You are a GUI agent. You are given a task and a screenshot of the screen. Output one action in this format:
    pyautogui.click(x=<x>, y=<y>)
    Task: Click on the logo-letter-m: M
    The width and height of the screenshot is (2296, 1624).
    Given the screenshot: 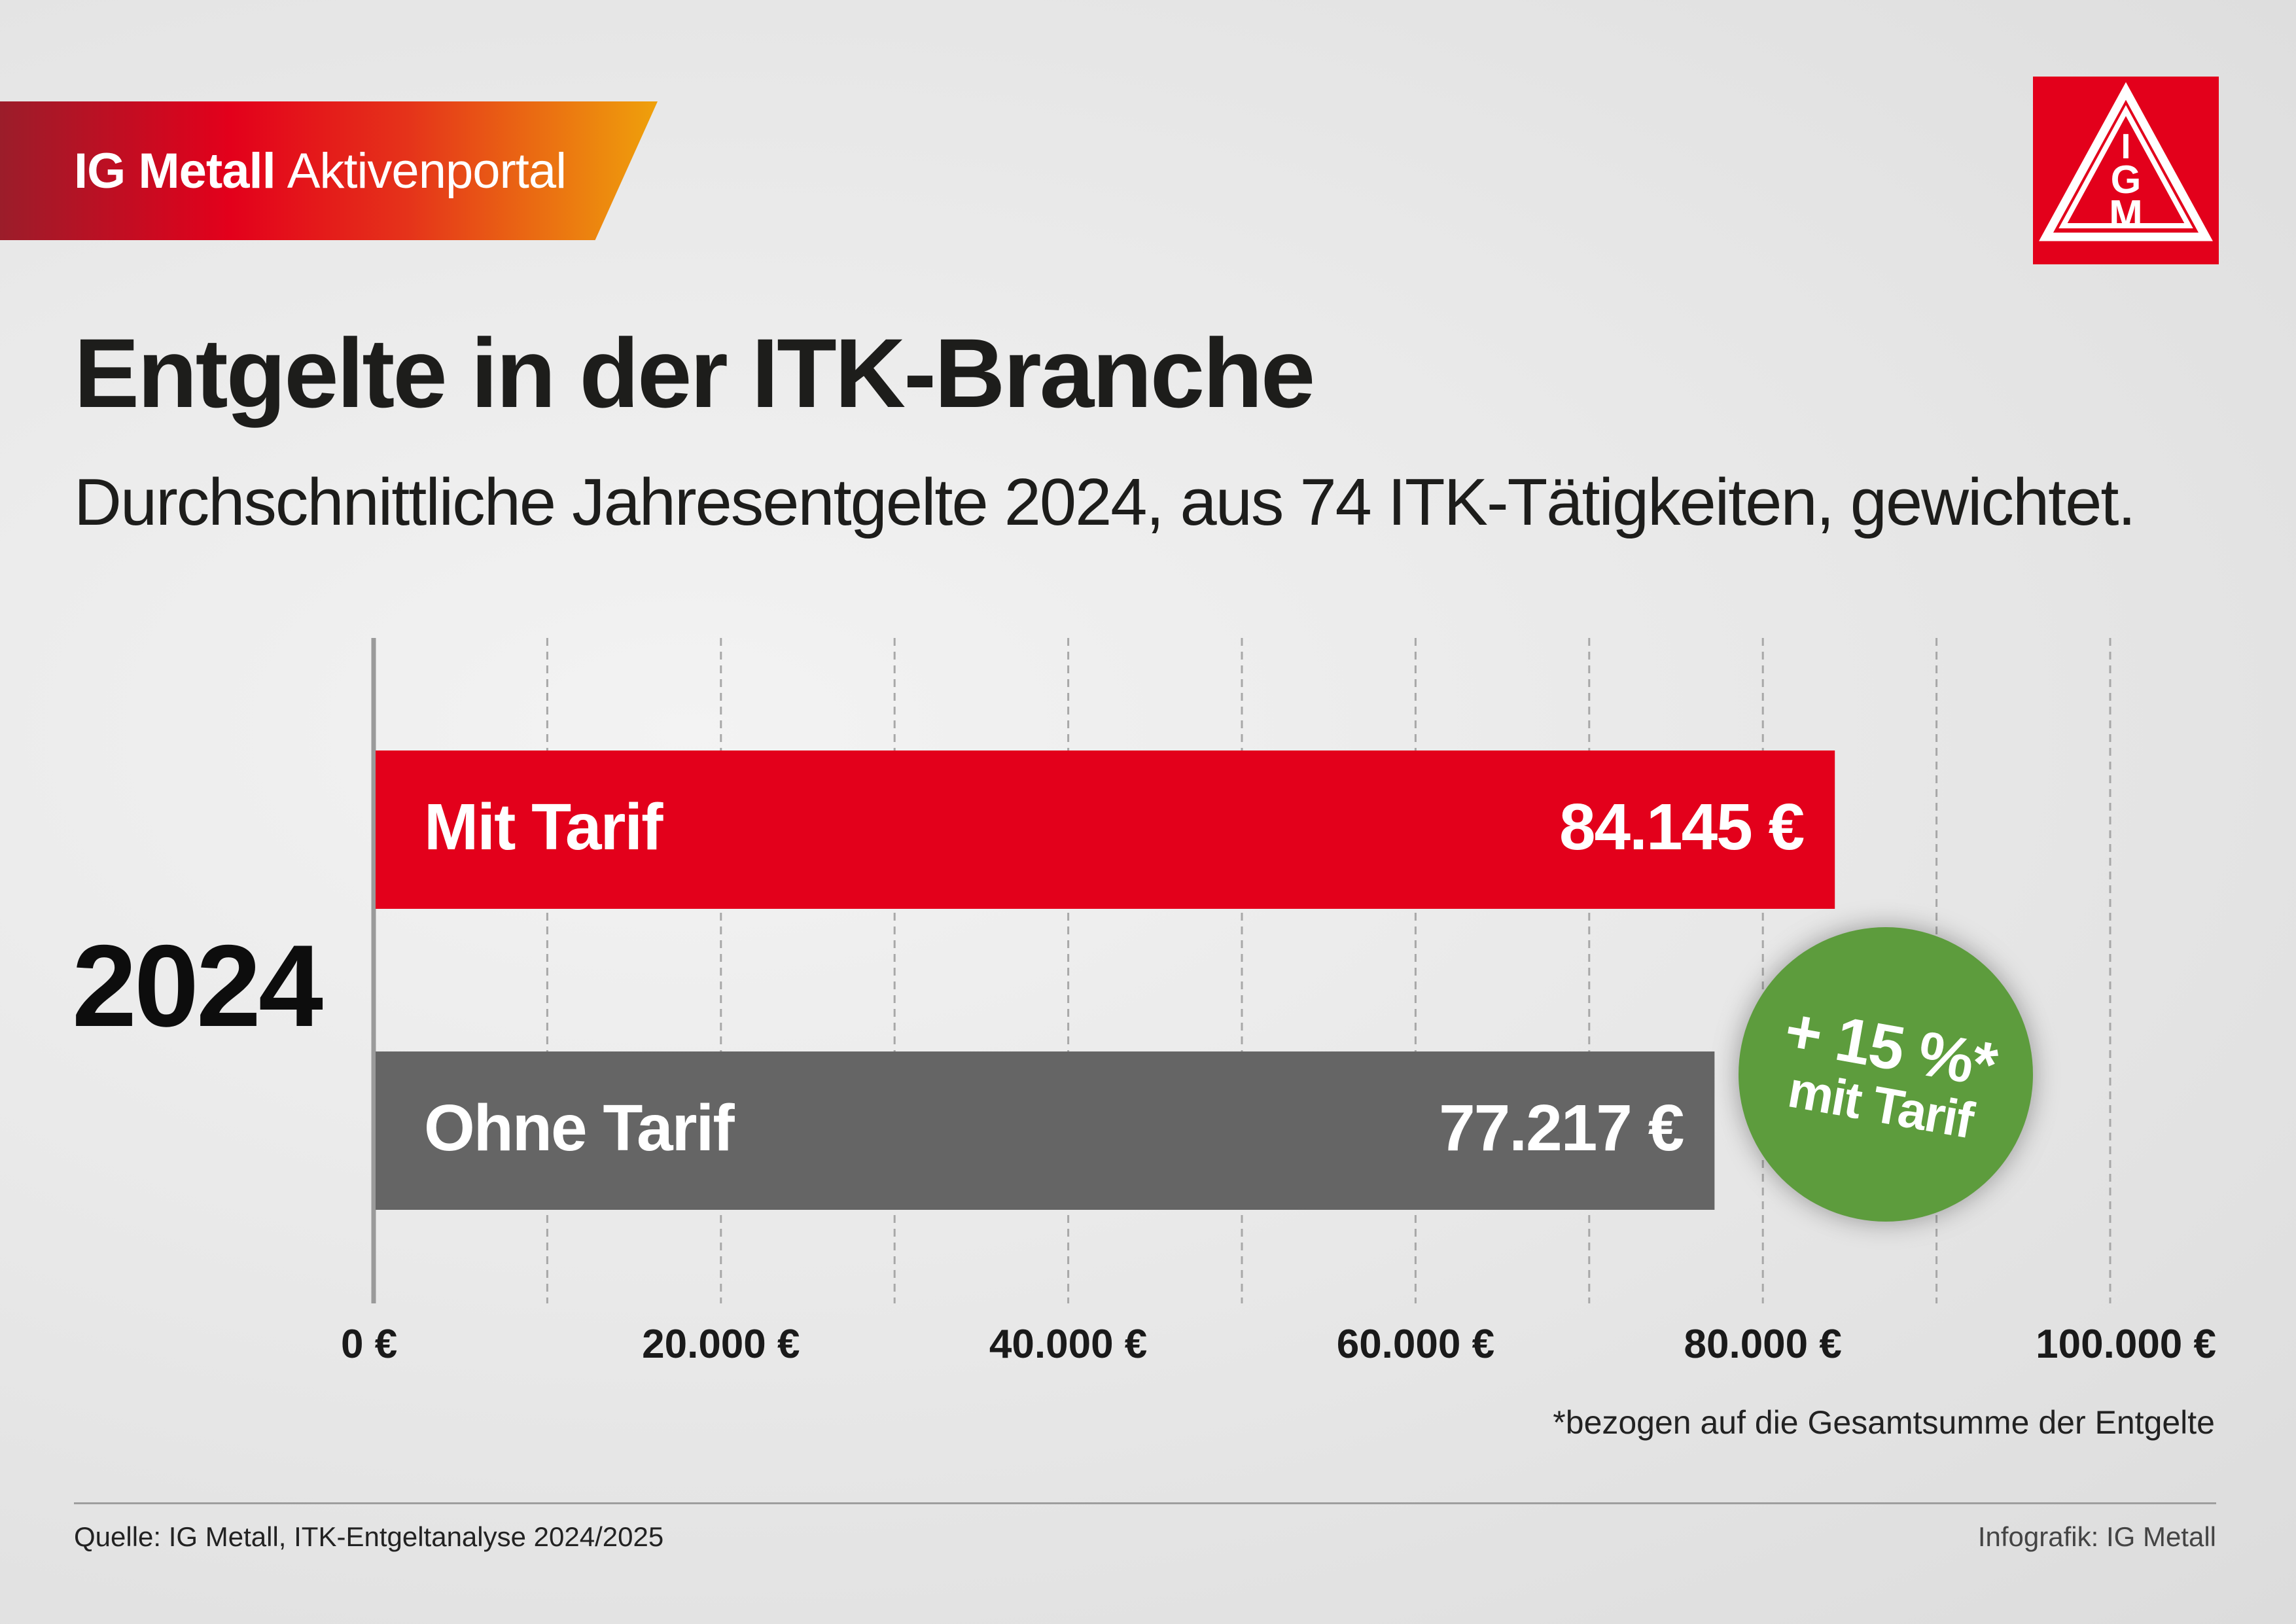 What is the action you would take?
    pyautogui.click(x=2126, y=215)
    